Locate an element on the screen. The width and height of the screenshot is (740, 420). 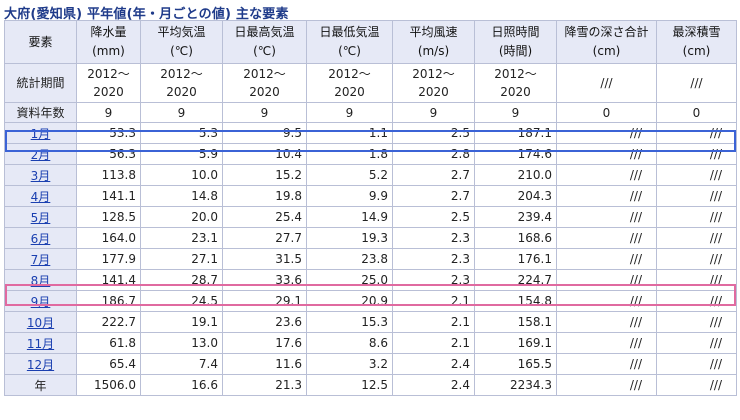
value-cell-mean-temp: 13.0 is located at coordinates (181, 343).